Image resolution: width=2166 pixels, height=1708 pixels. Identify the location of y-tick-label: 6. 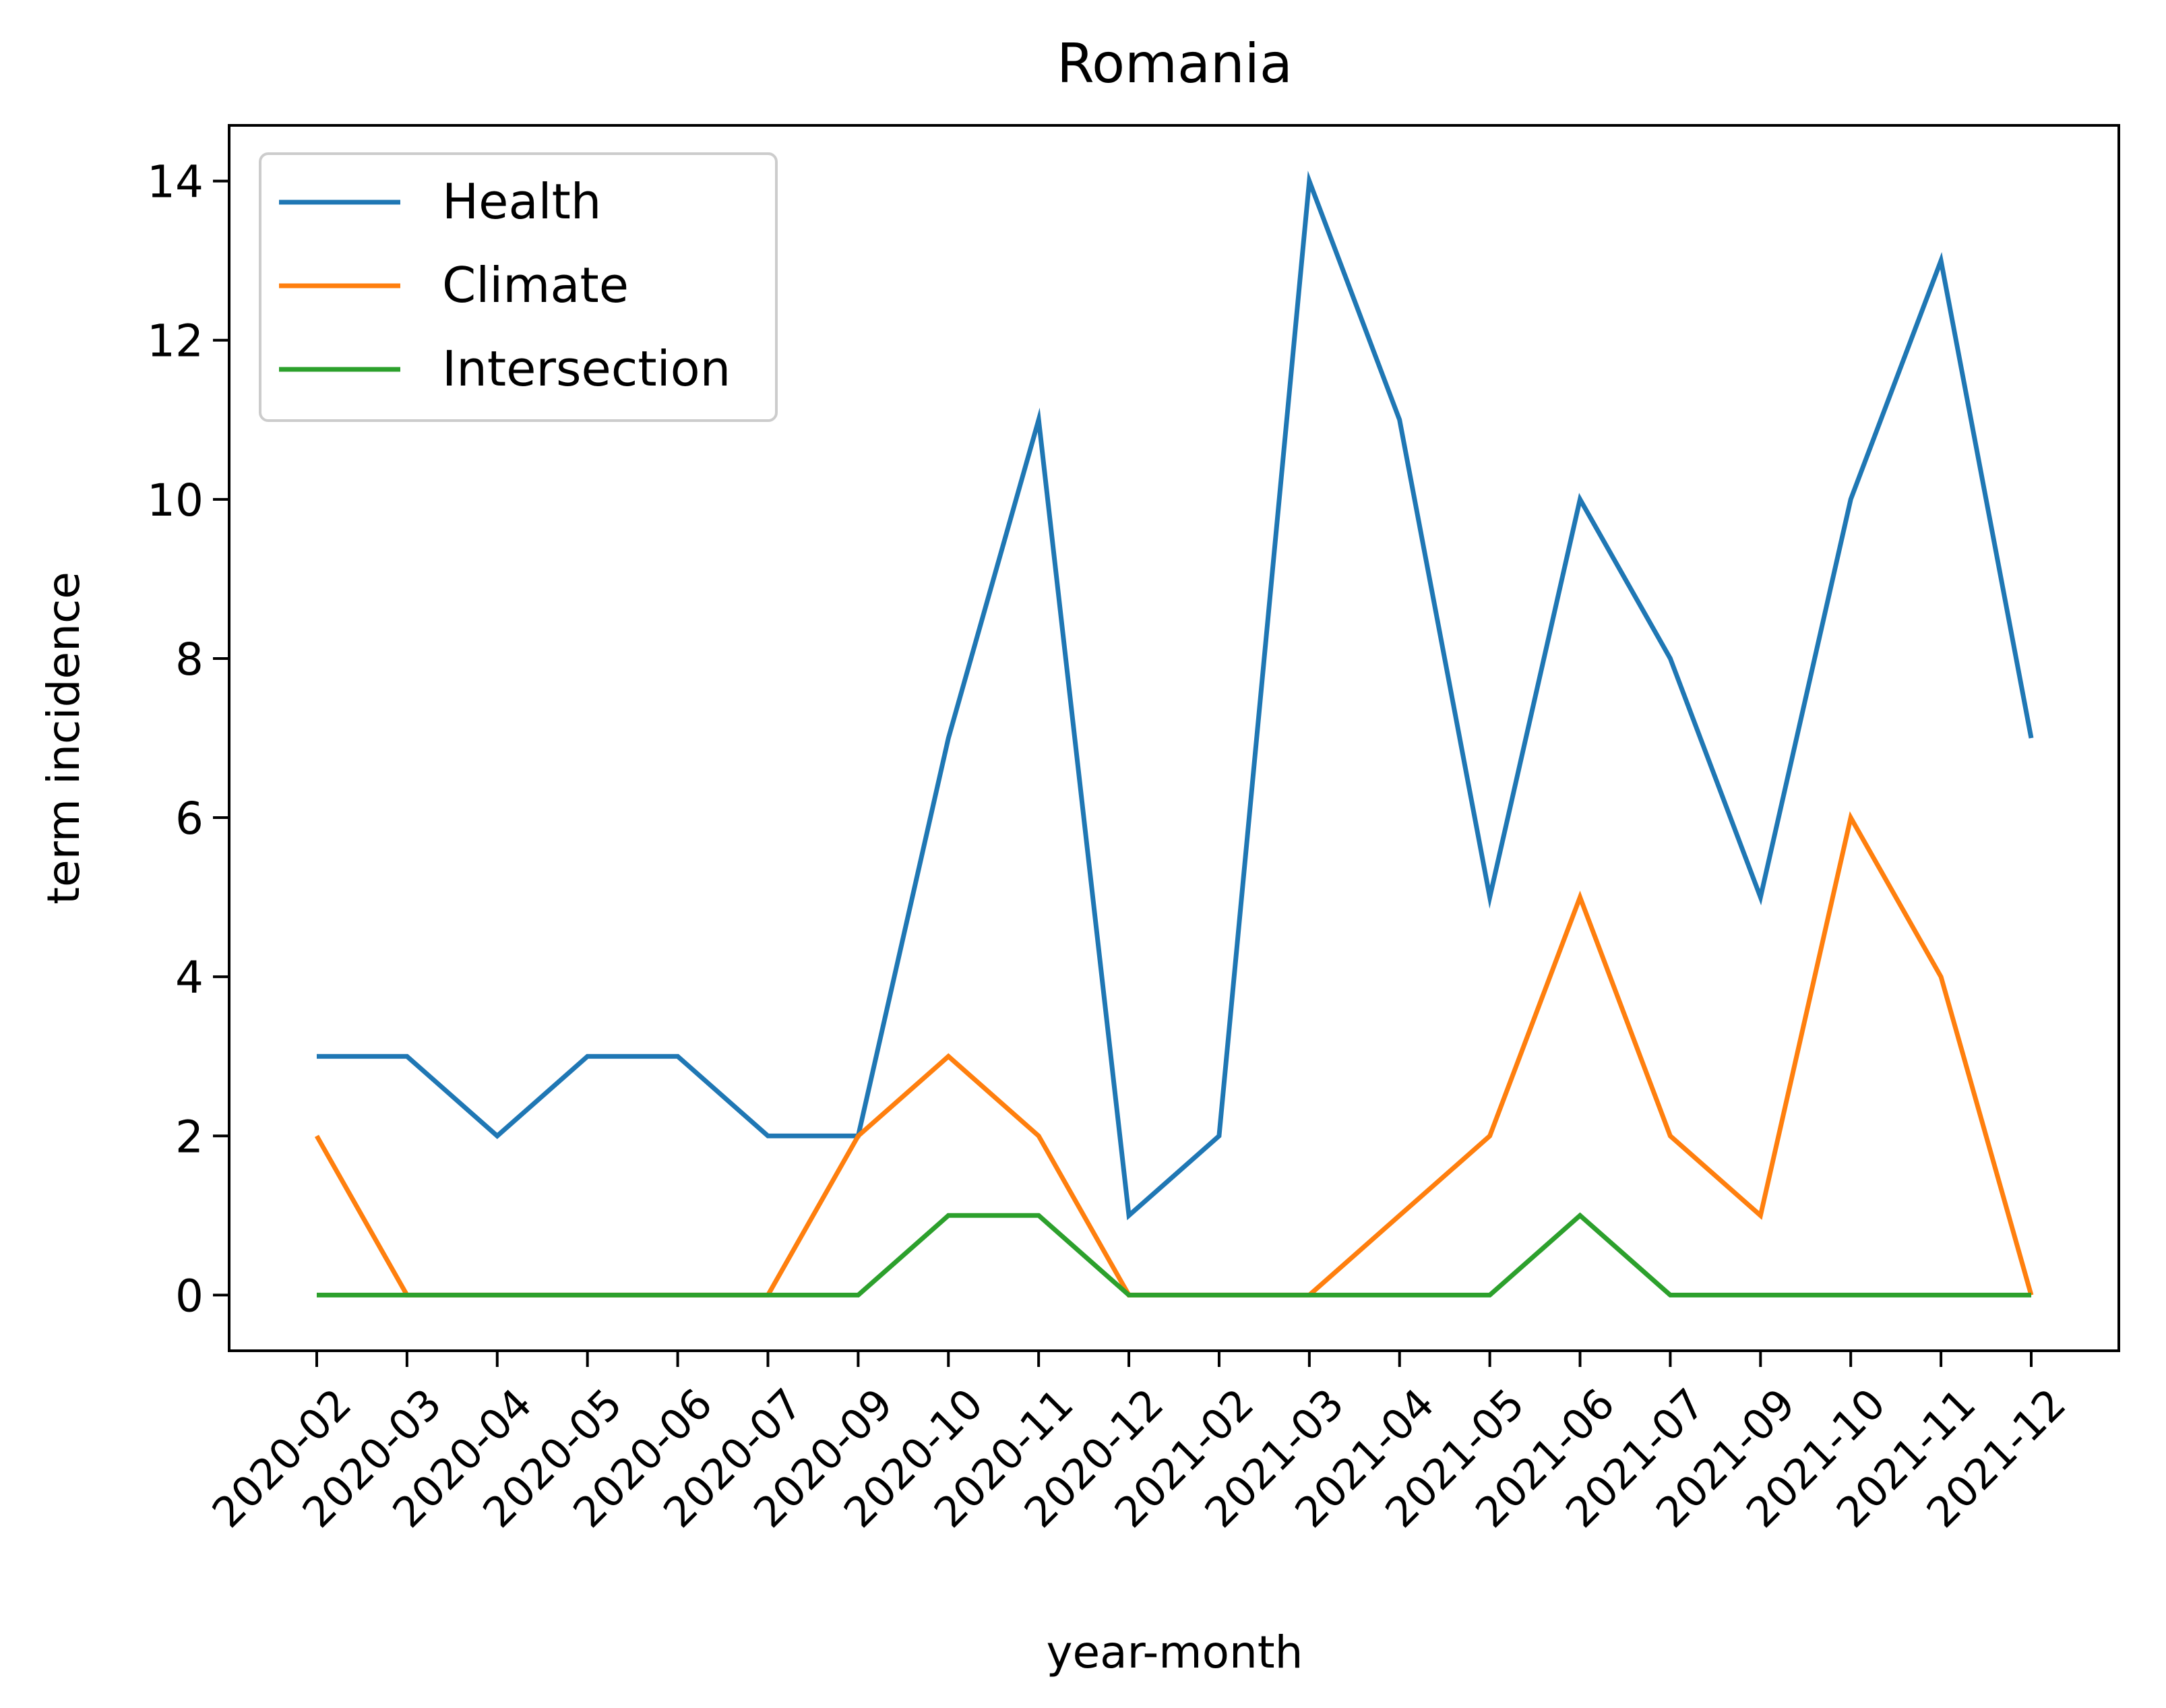
(189, 819).